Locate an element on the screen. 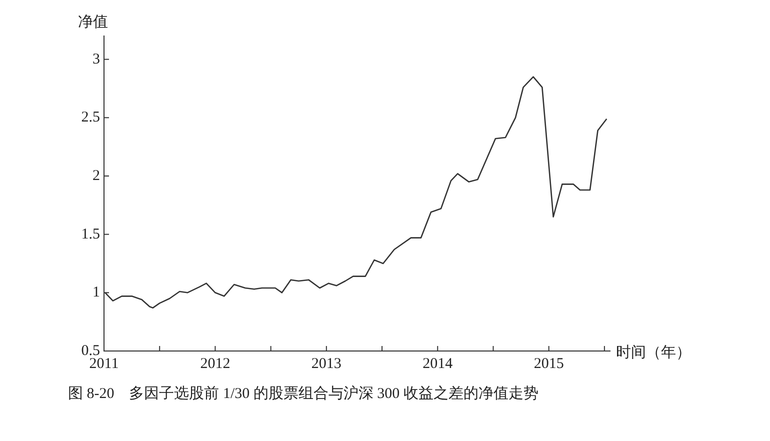 Image resolution: width=770 pixels, height=441 pixels. y-axis-title: 净值 is located at coordinates (93, 21).